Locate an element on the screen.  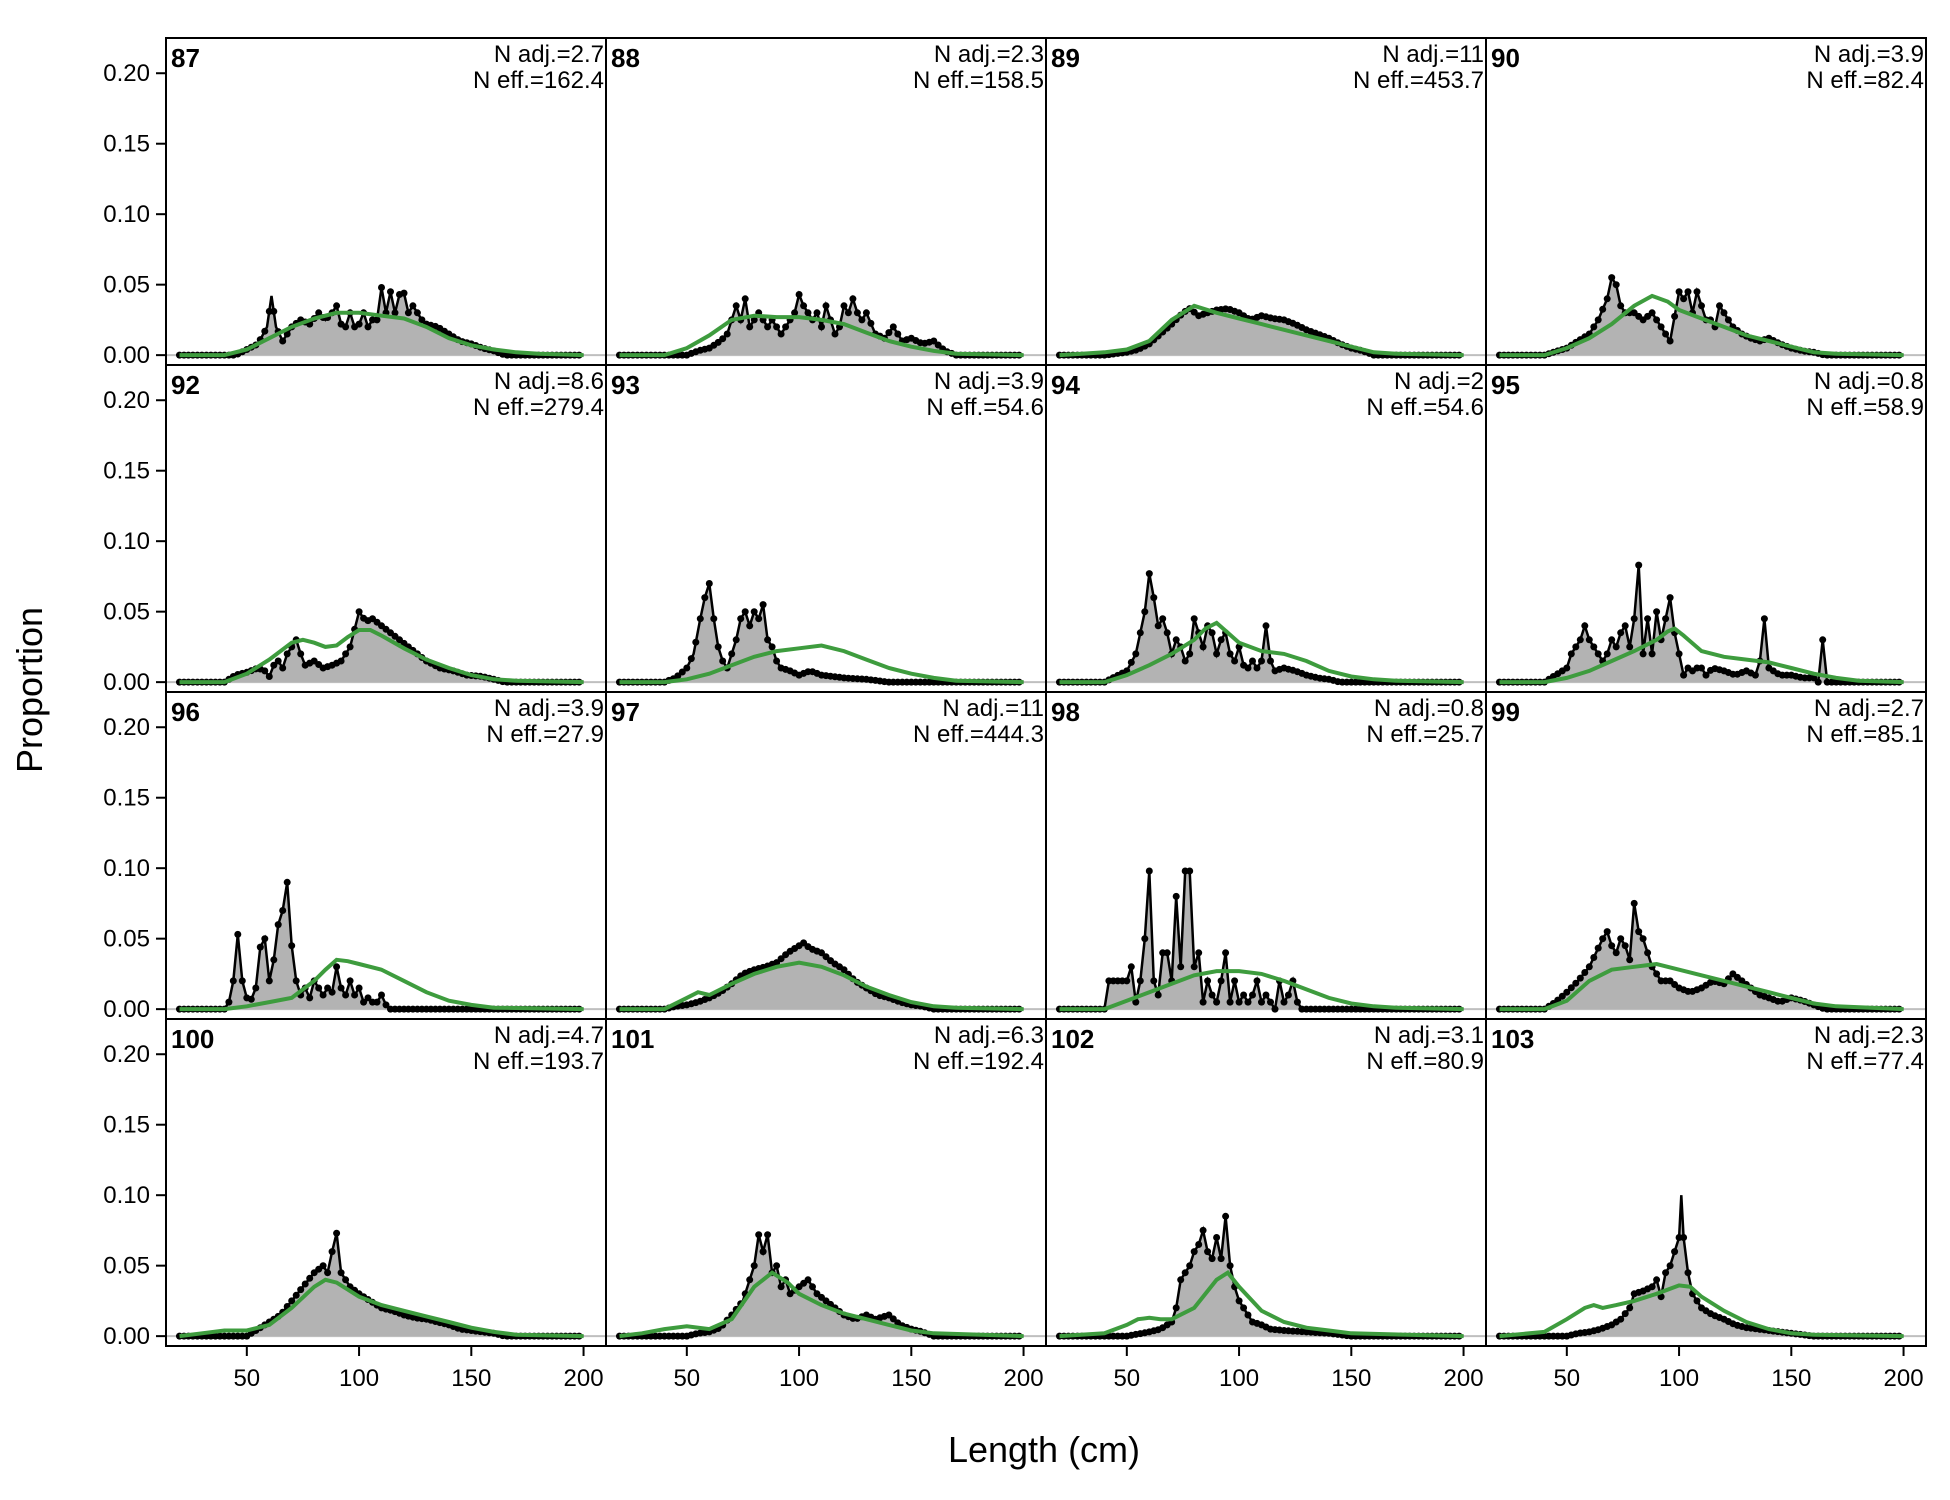
n-eff-label: N eff.=158.5 is located at coordinates (978, 80).